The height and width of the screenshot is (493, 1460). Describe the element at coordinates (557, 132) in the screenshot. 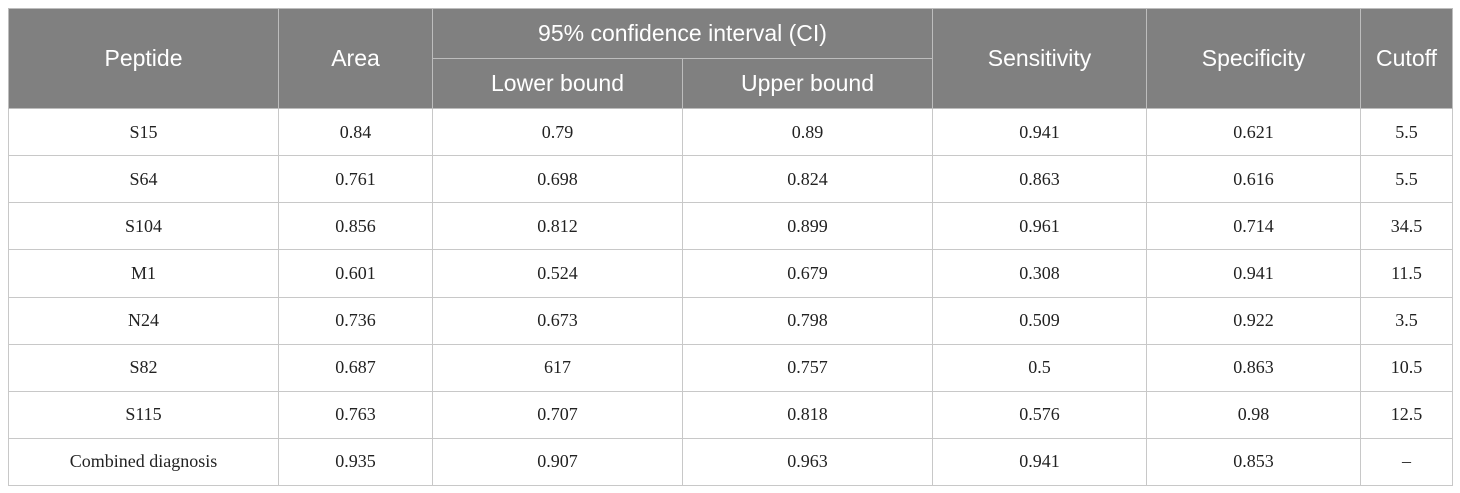

I see `cell-lower-bound: 0.79` at that location.